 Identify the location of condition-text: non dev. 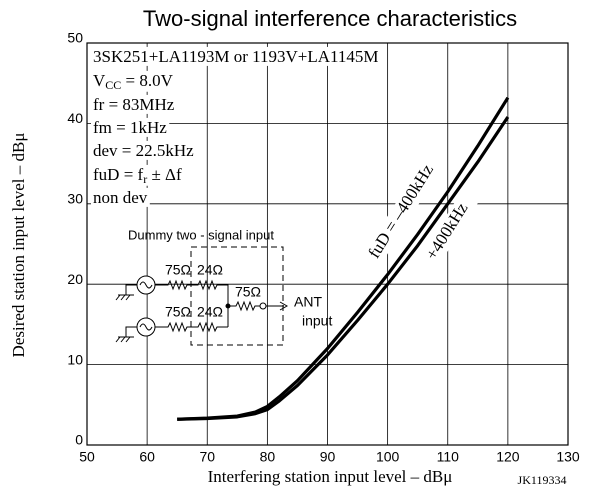
(120, 197).